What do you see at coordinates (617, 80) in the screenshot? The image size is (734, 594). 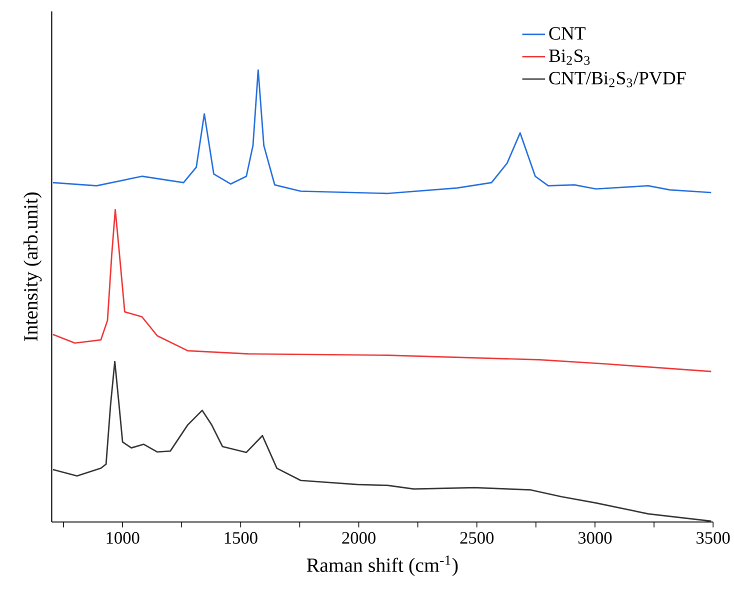 I see `legend-label: CNT/Bi$_{2}$S$_{3}$/PVDF` at bounding box center [617, 80].